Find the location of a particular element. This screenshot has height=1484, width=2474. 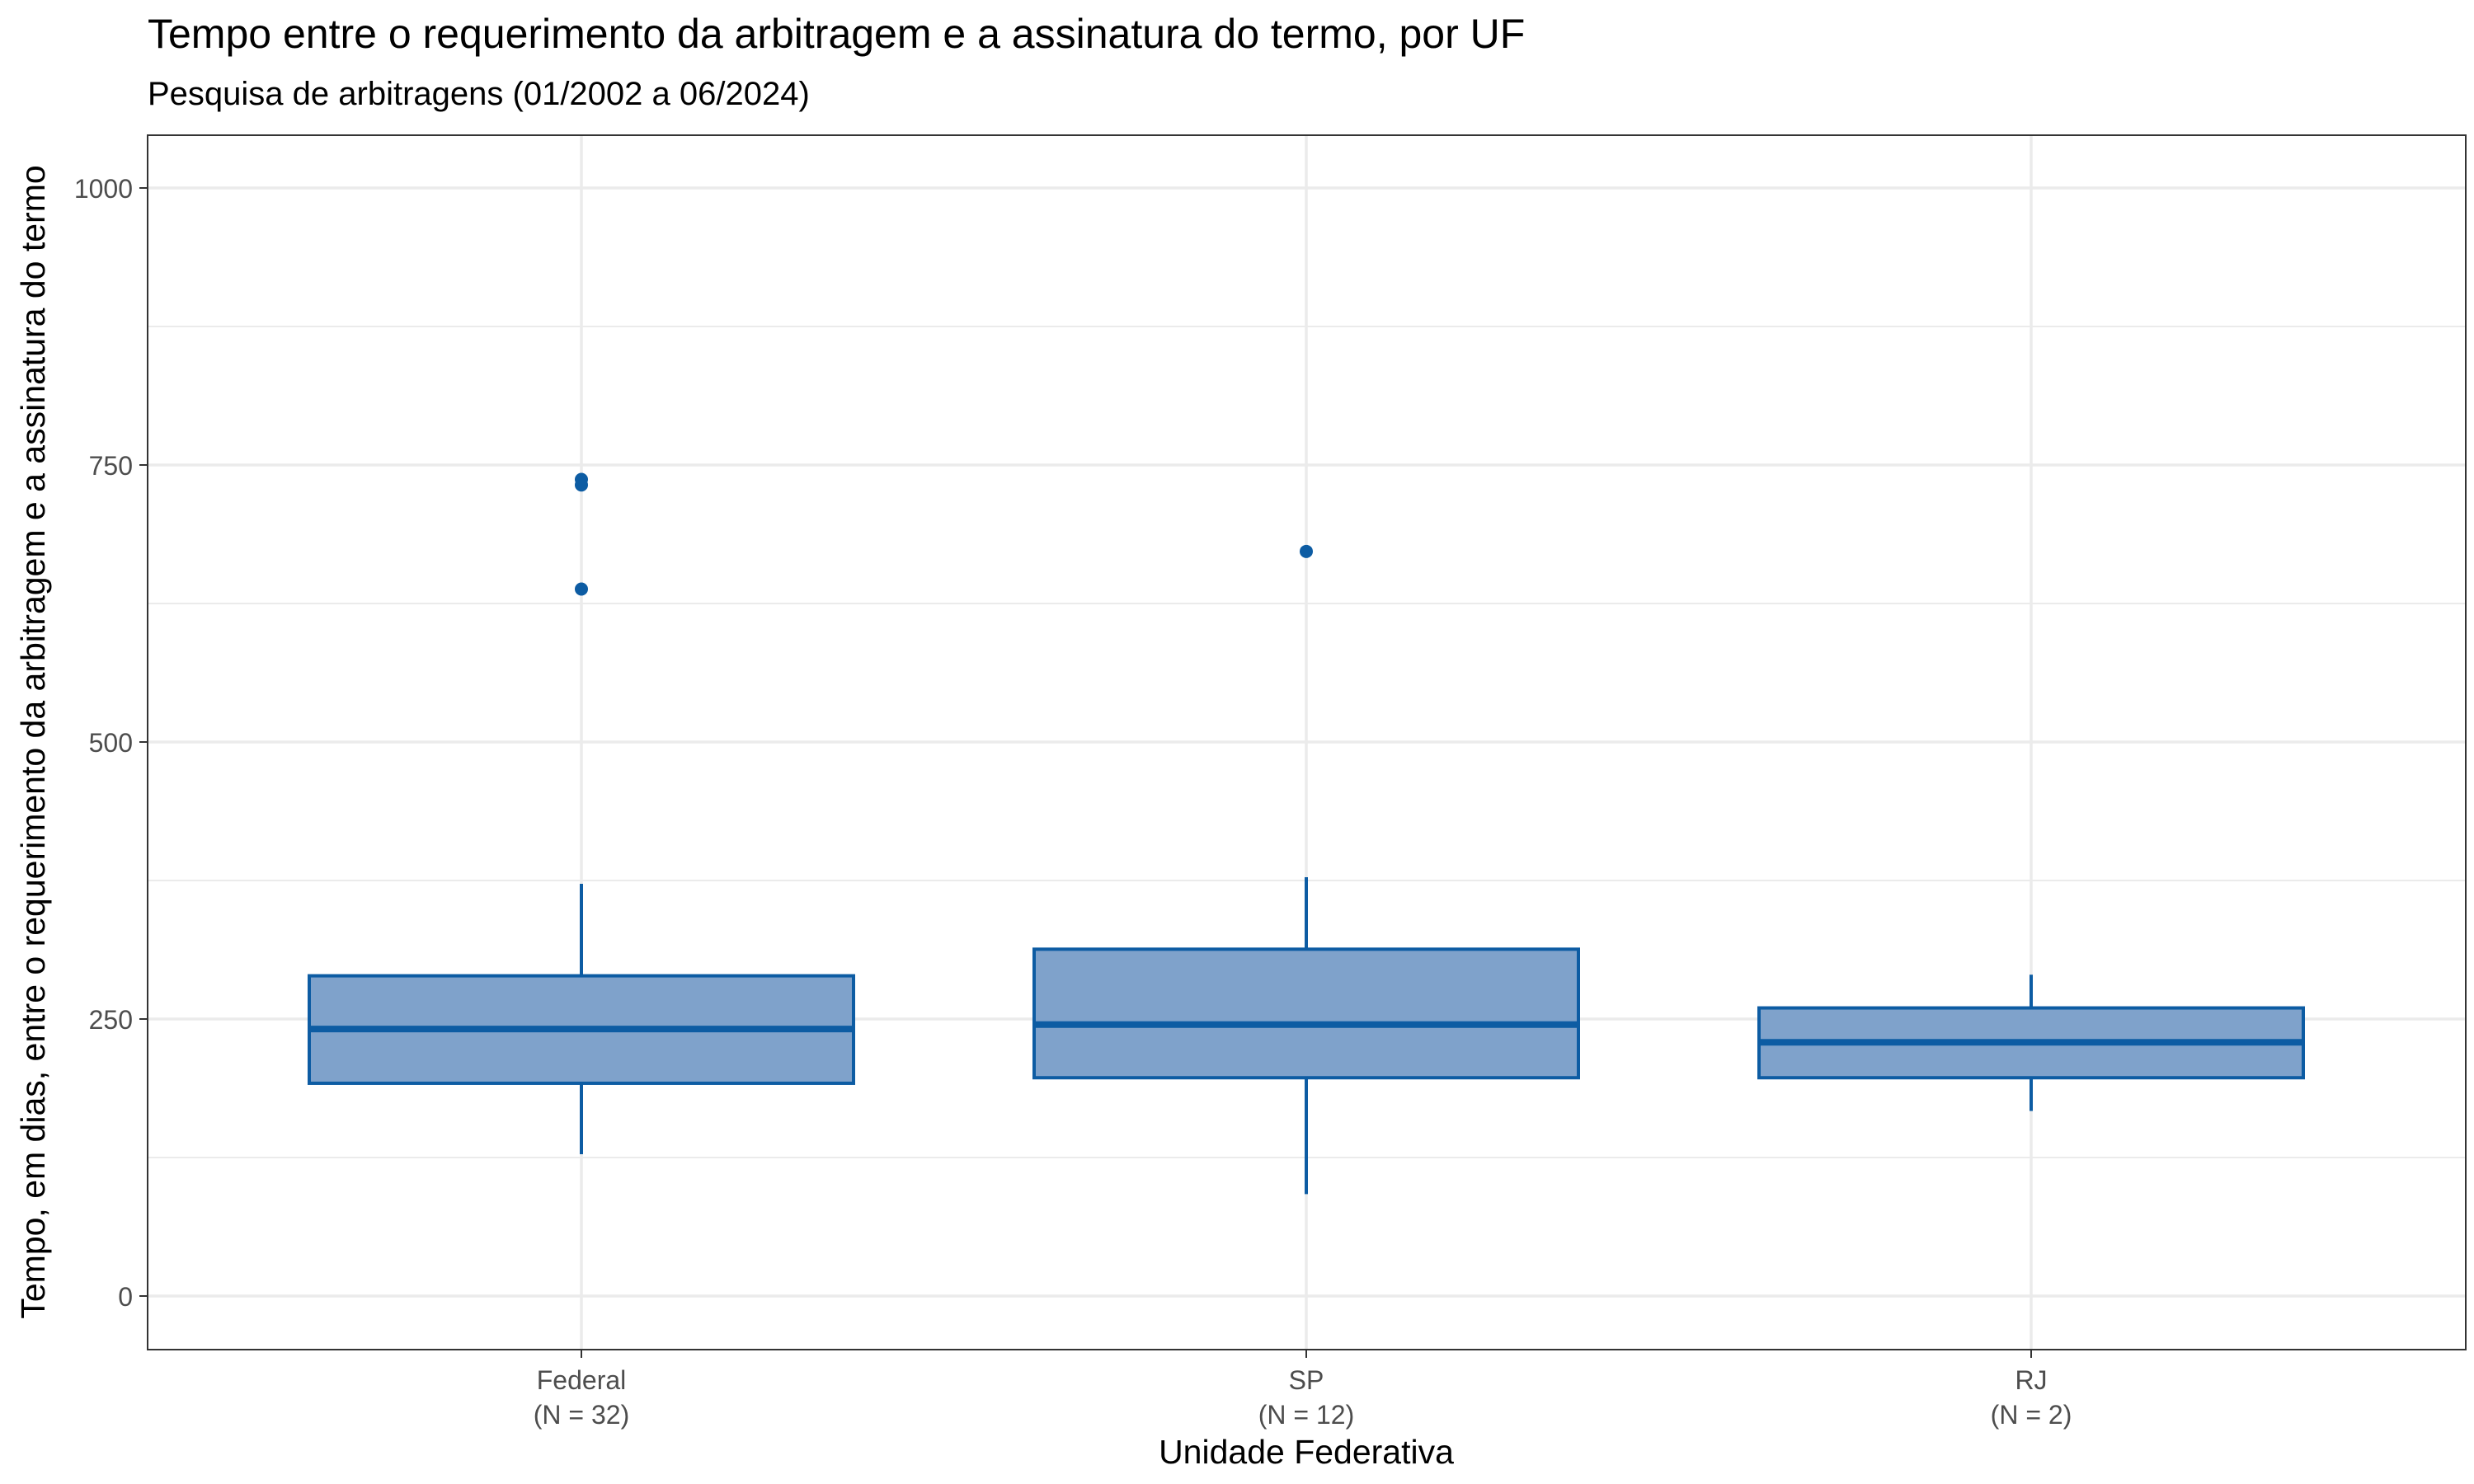

x-axis-title: Unidade Federativa is located at coordinates (1306, 1452).